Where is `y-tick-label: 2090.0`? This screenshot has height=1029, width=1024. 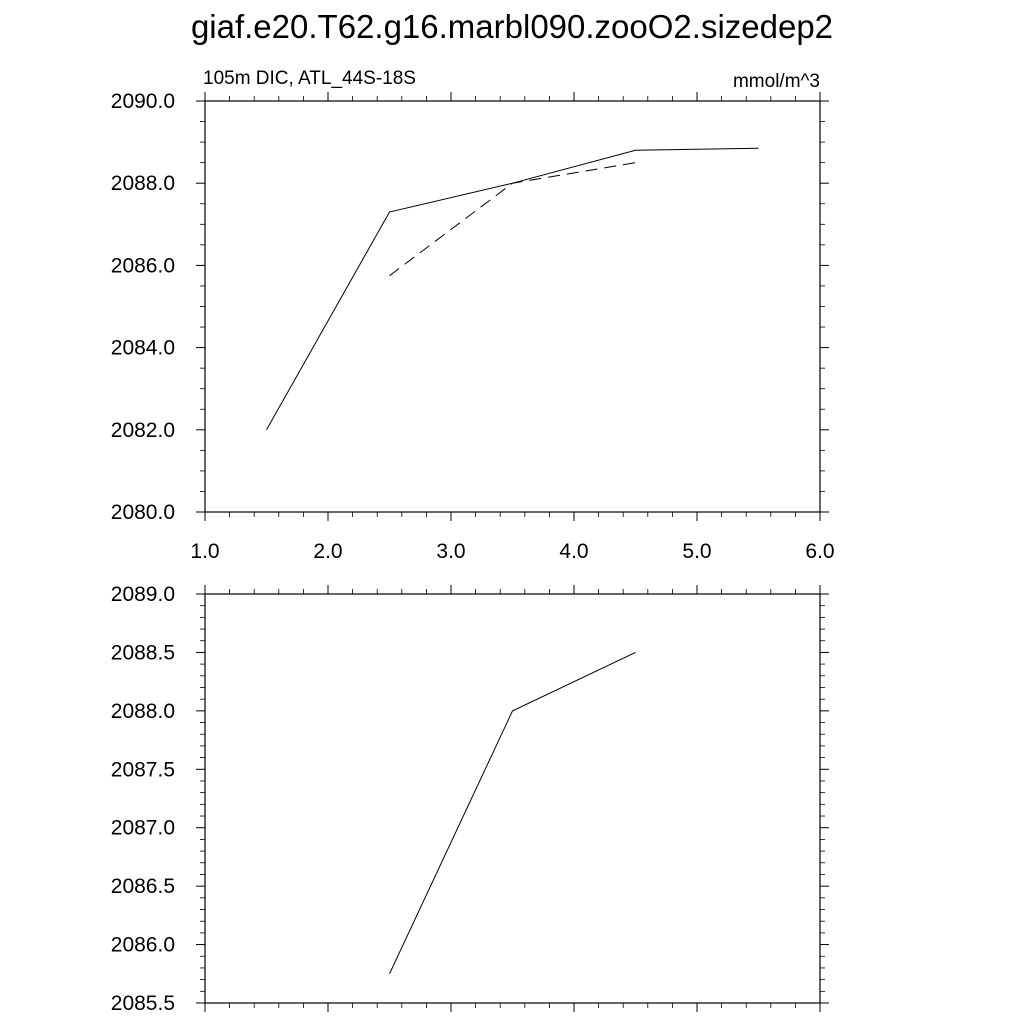 y-tick-label: 2090.0 is located at coordinates (143, 101).